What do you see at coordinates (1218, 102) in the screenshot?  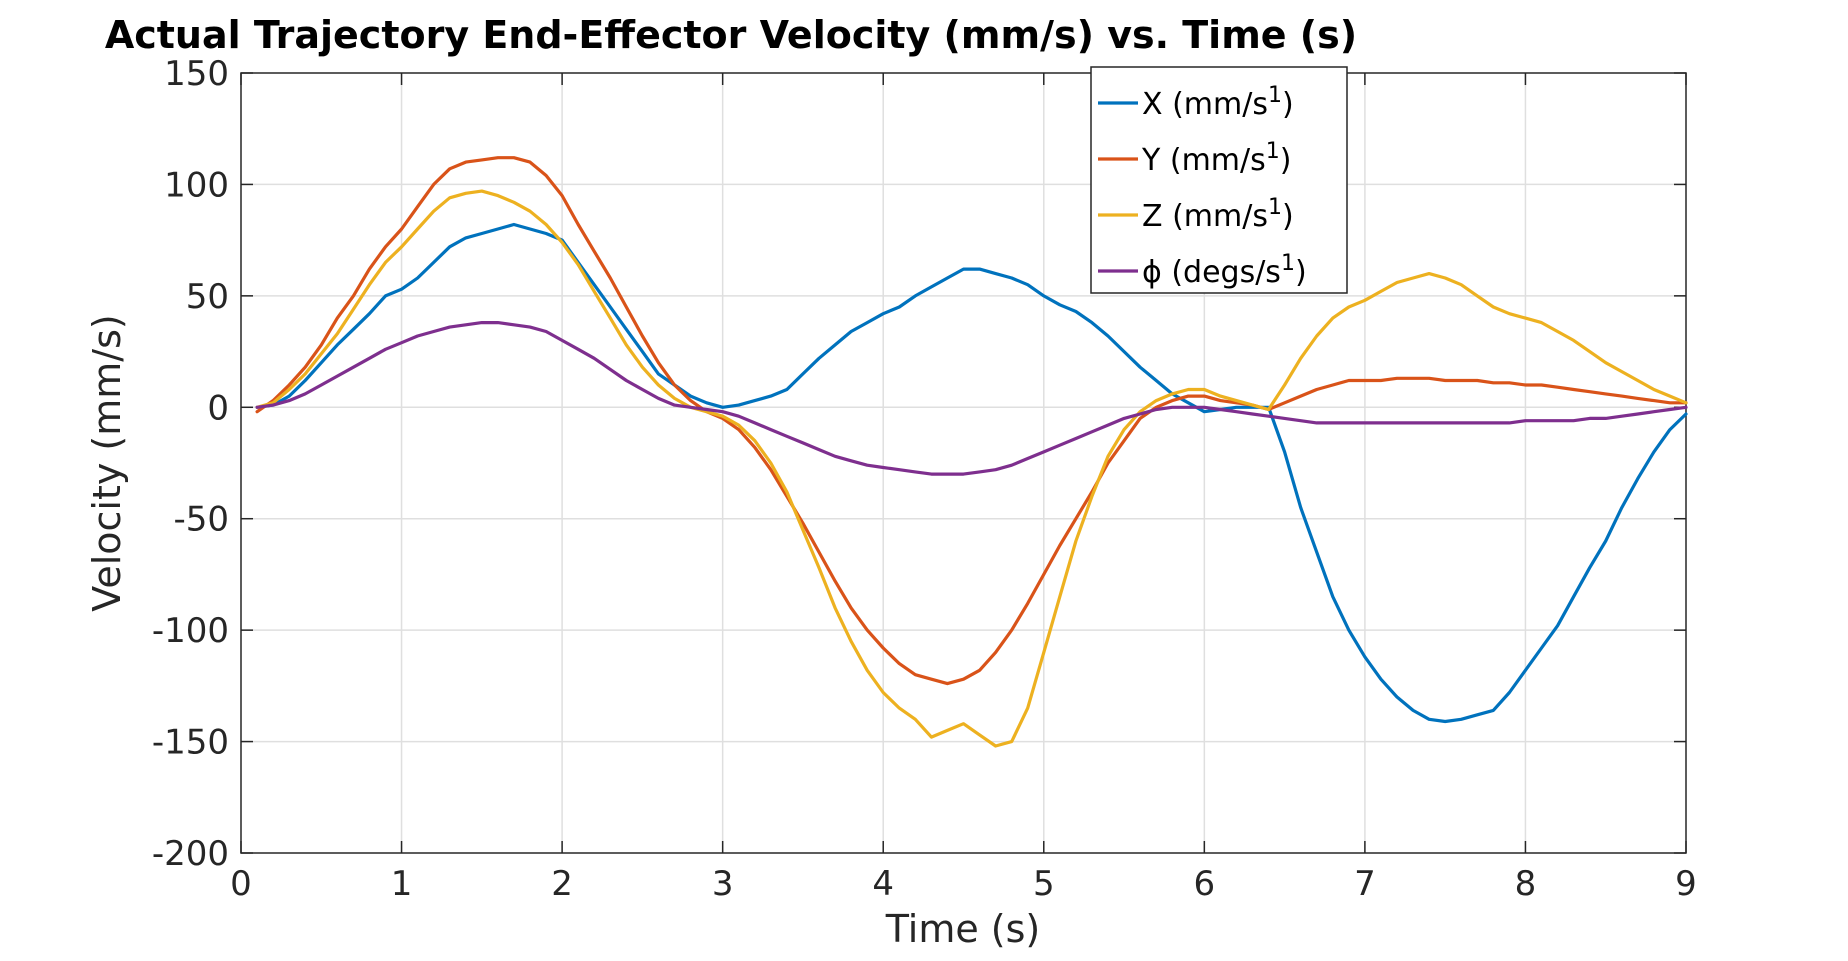 I see `legend-entry-label: X (mm/s1)` at bounding box center [1218, 102].